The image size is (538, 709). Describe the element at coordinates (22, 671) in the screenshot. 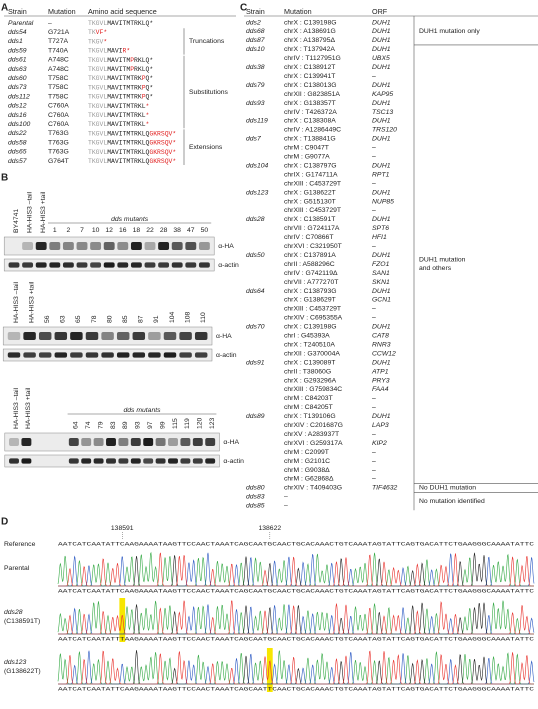

I see `trace-sublabel: (G138622T)` at that location.